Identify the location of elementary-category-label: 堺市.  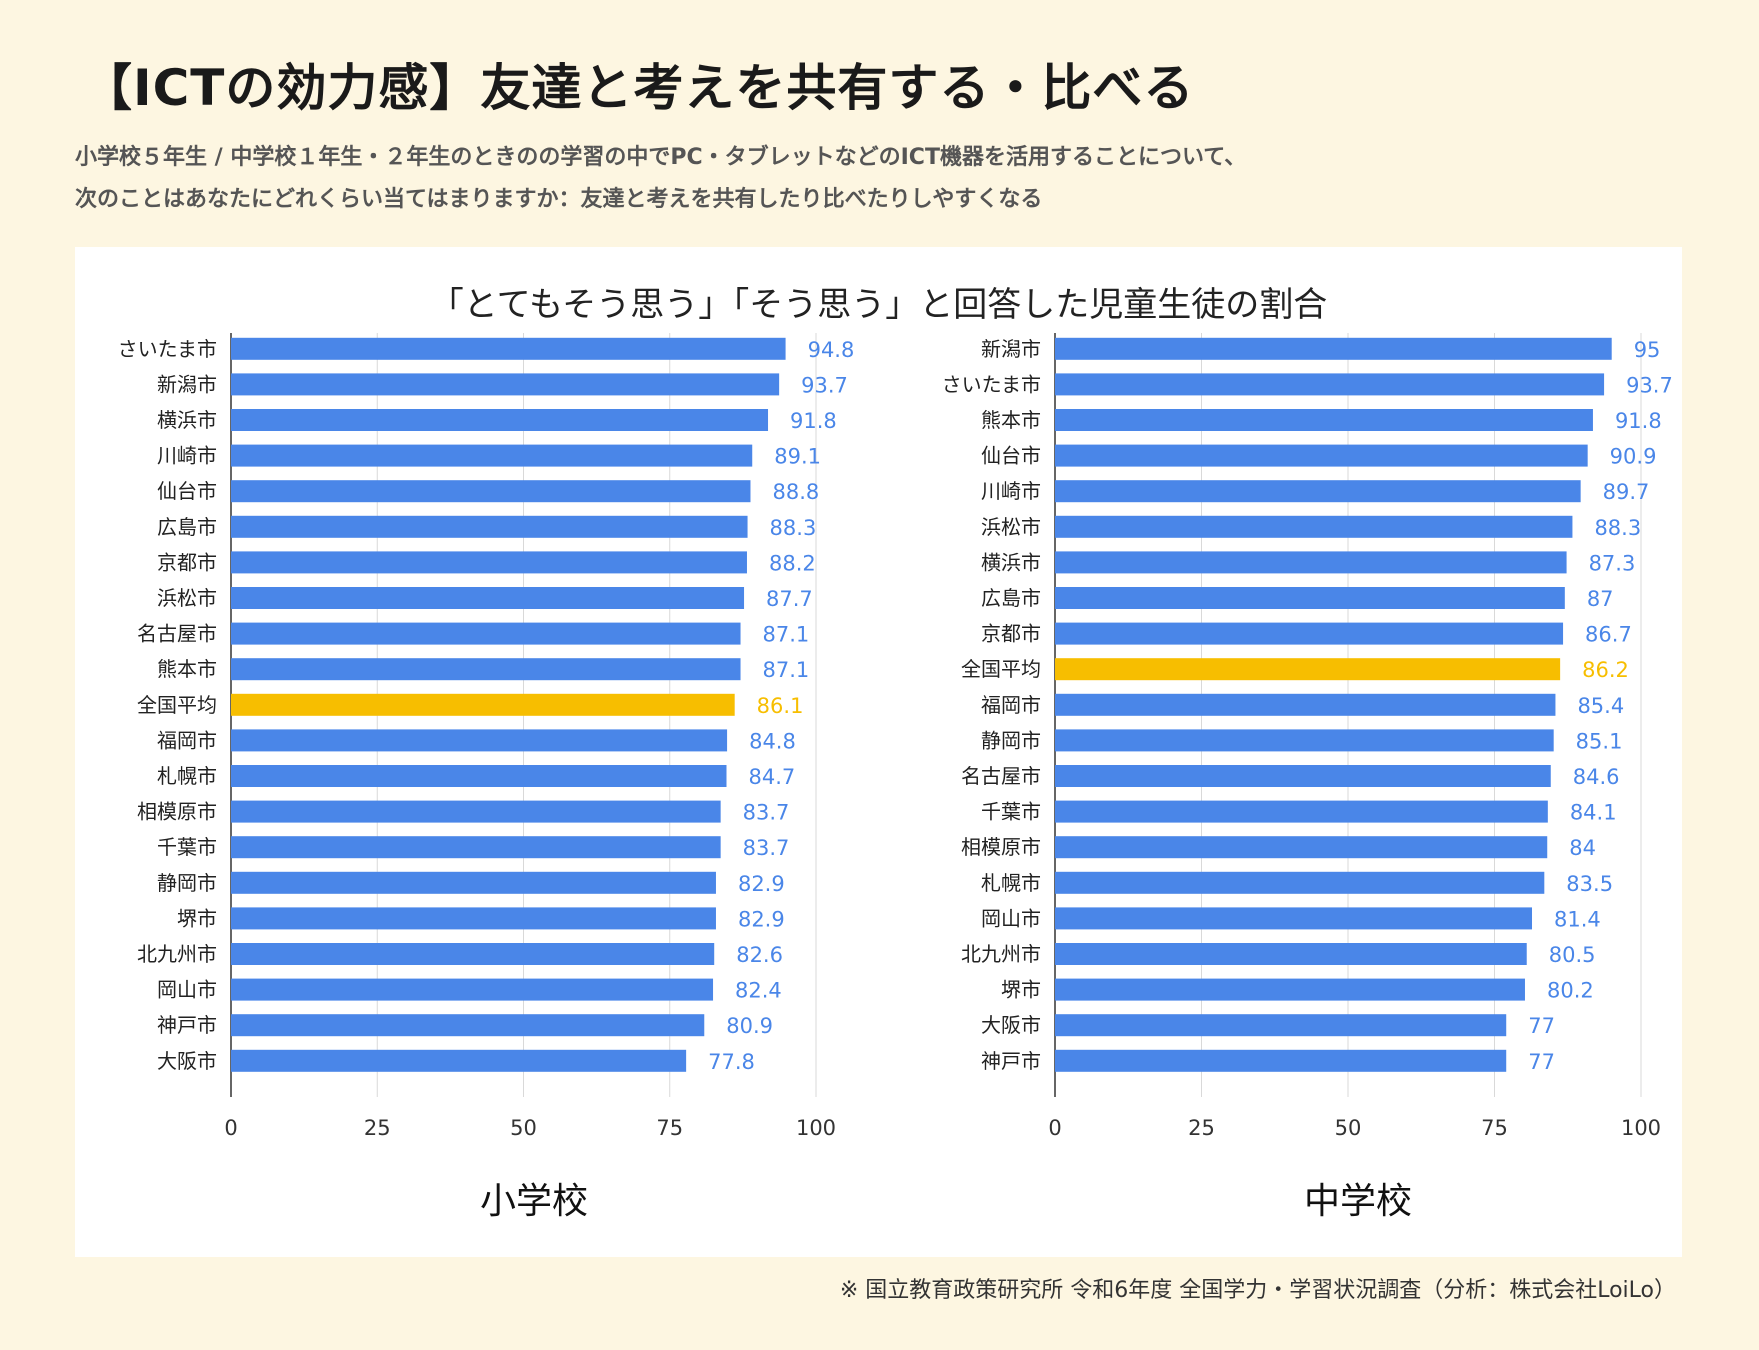
(197, 918).